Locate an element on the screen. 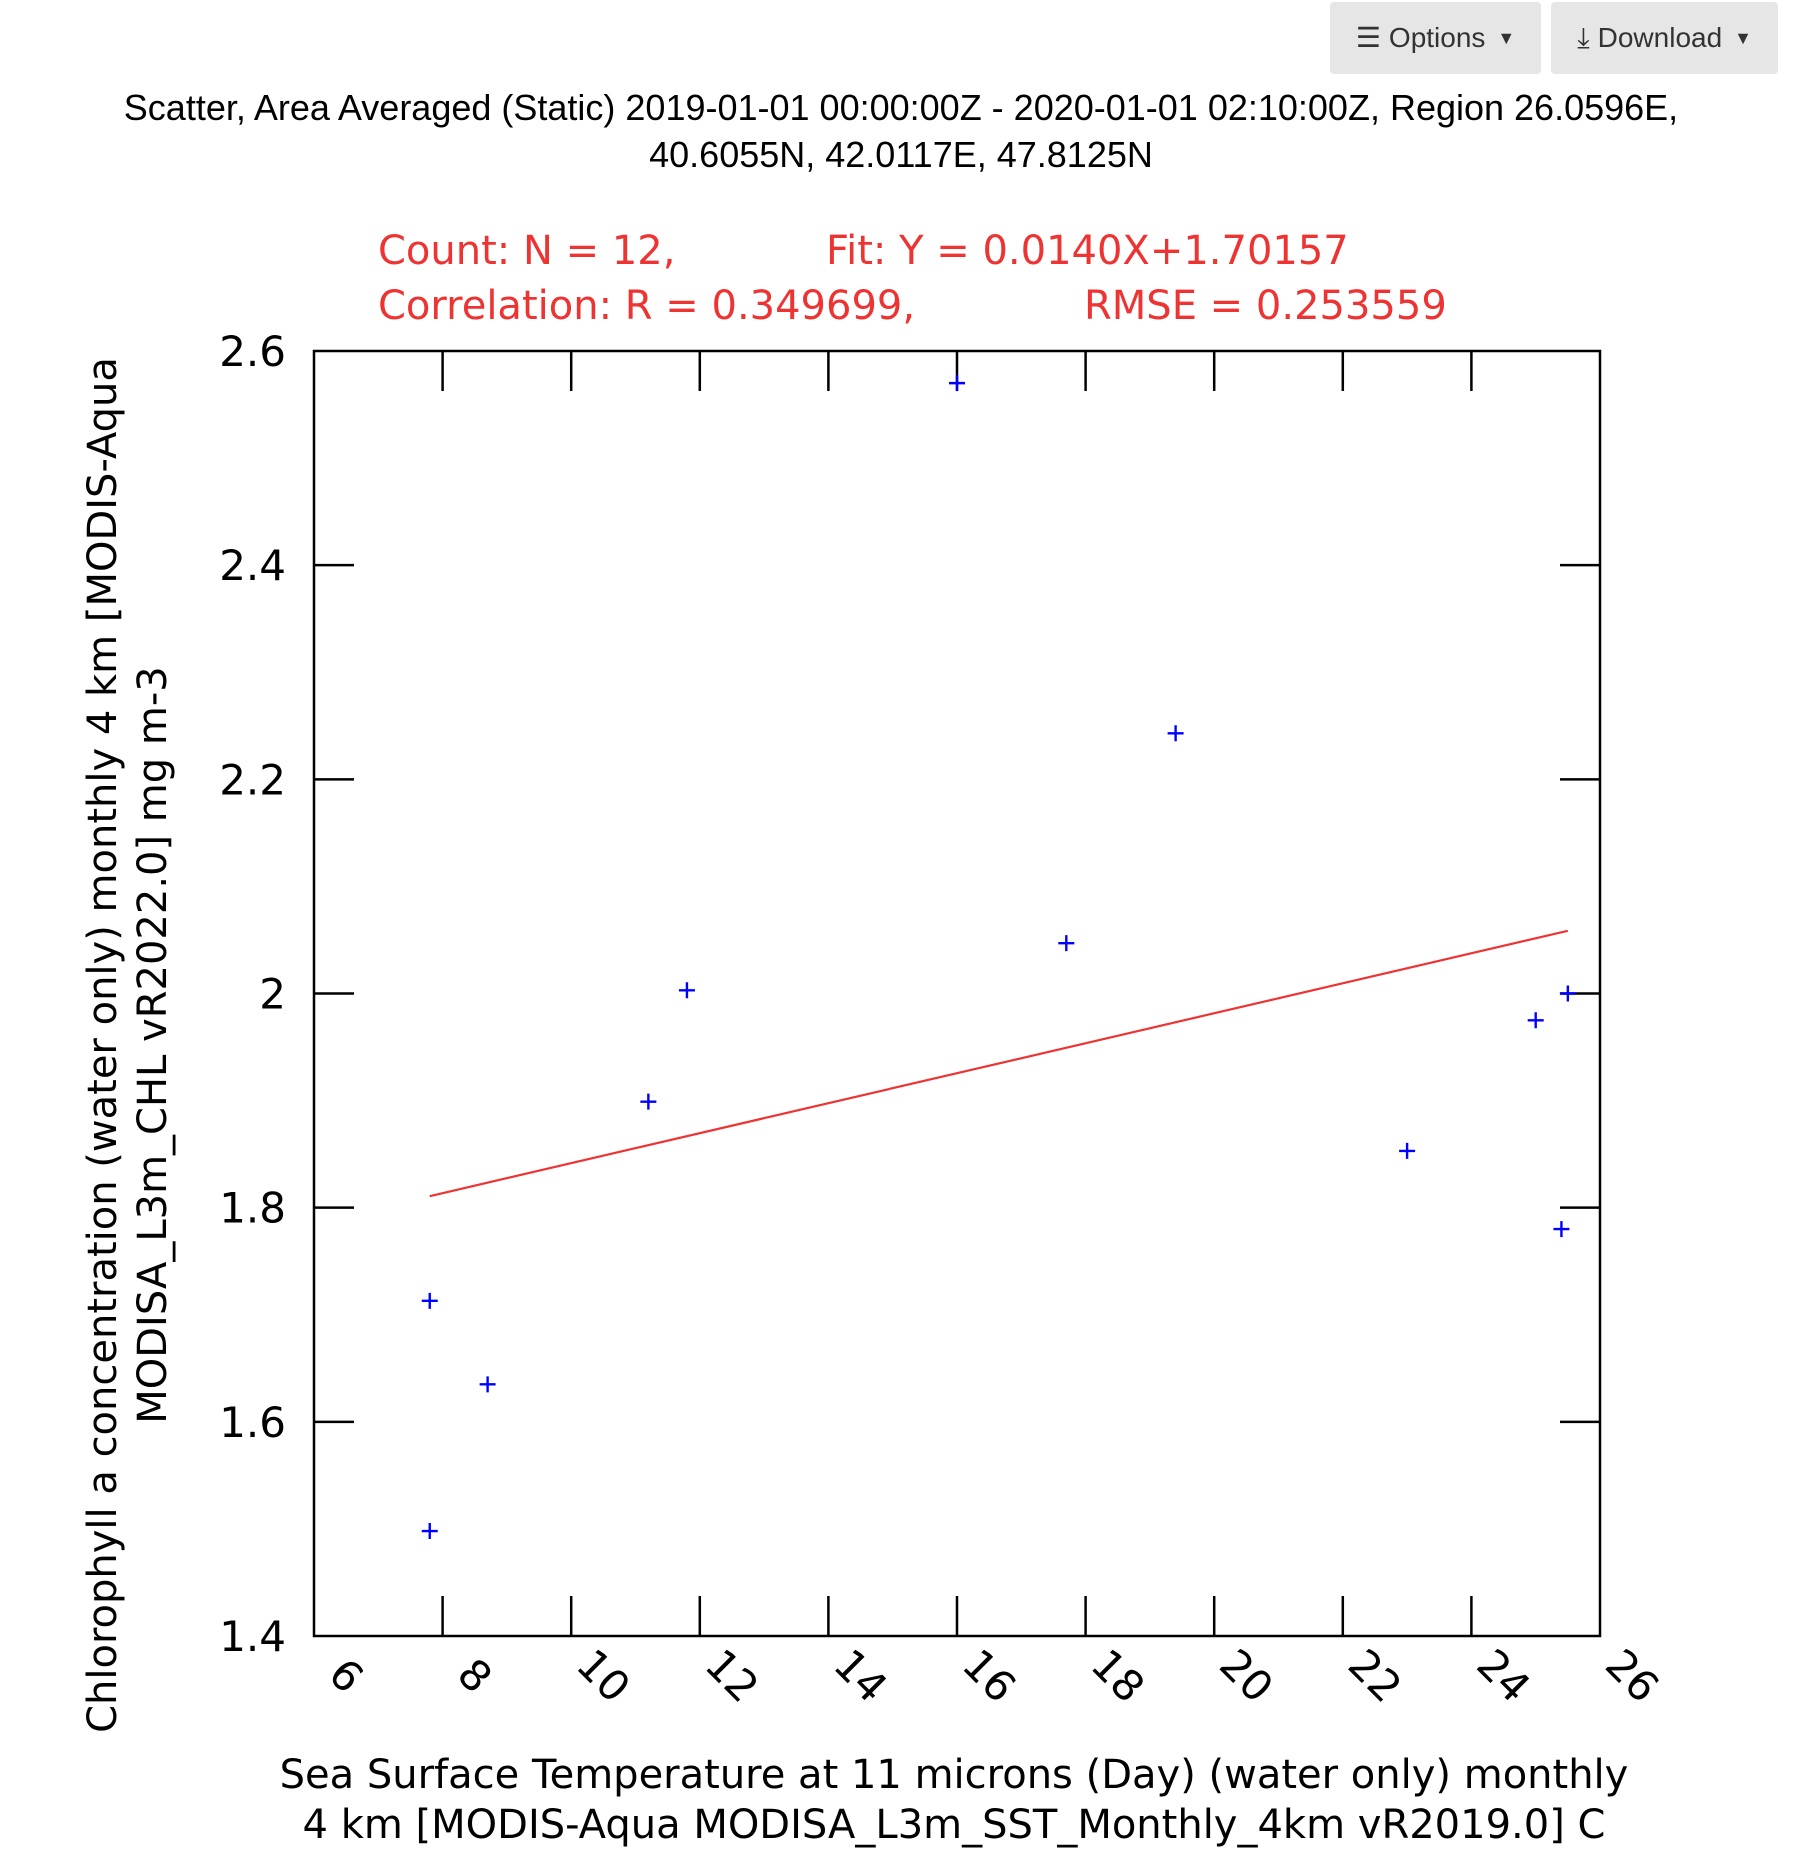 The height and width of the screenshot is (1866, 1802). y-tick-label: 2.2 is located at coordinates (252, 779).